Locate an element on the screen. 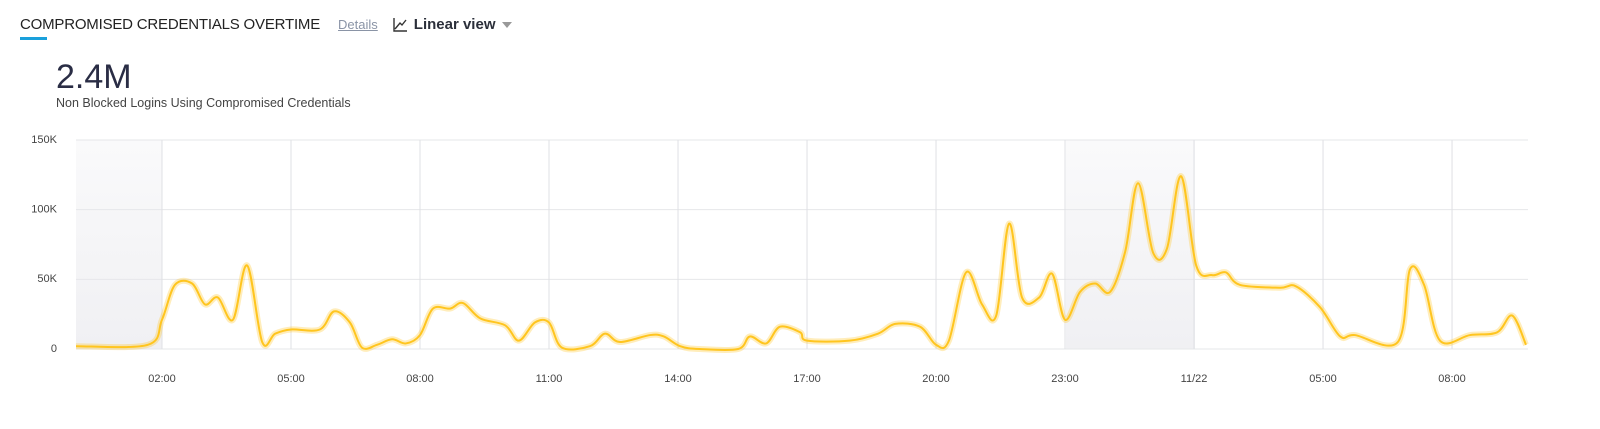  y-tick-label: 150K is located at coordinates (44, 140).